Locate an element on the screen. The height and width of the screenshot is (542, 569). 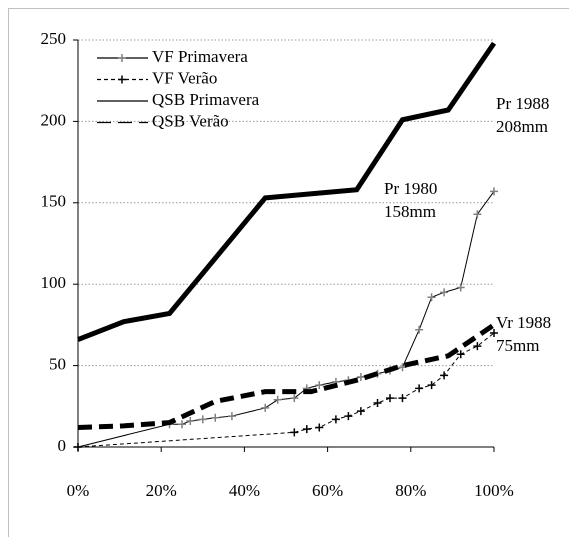
legend-label: VF Verão is located at coordinates (184, 77).